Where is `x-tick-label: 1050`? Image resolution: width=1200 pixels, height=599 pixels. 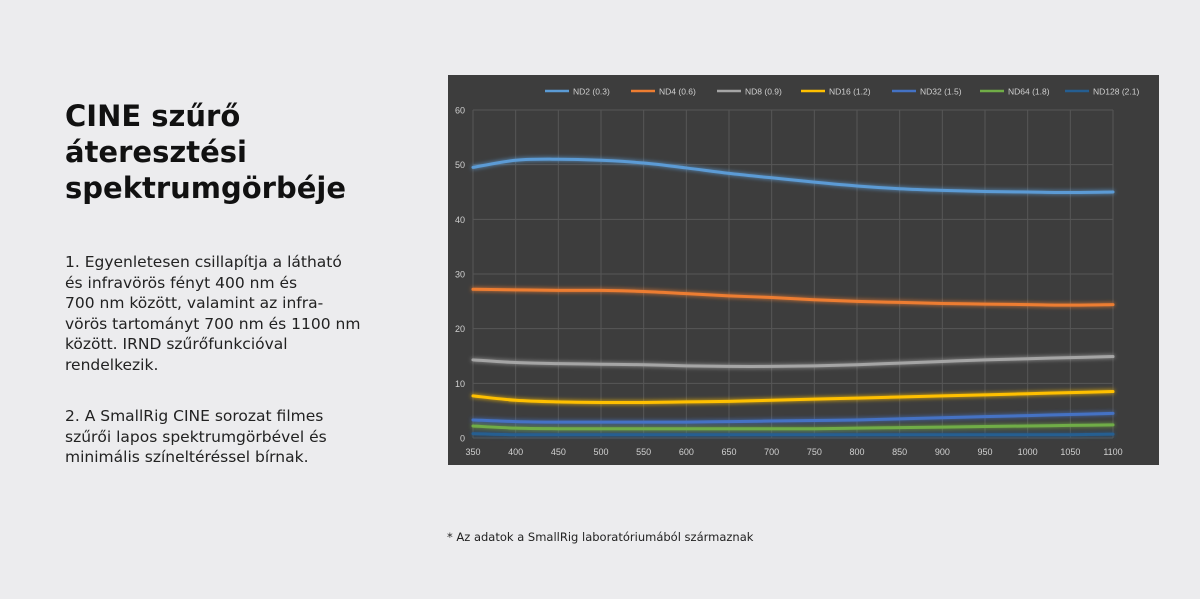 x-tick-label: 1050 is located at coordinates (1070, 452).